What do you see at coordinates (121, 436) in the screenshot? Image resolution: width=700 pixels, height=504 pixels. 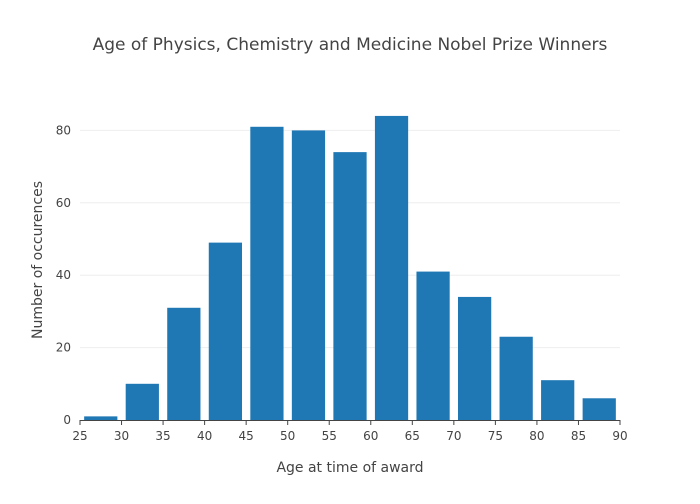 I see `x-tick-label: 30` at bounding box center [121, 436].